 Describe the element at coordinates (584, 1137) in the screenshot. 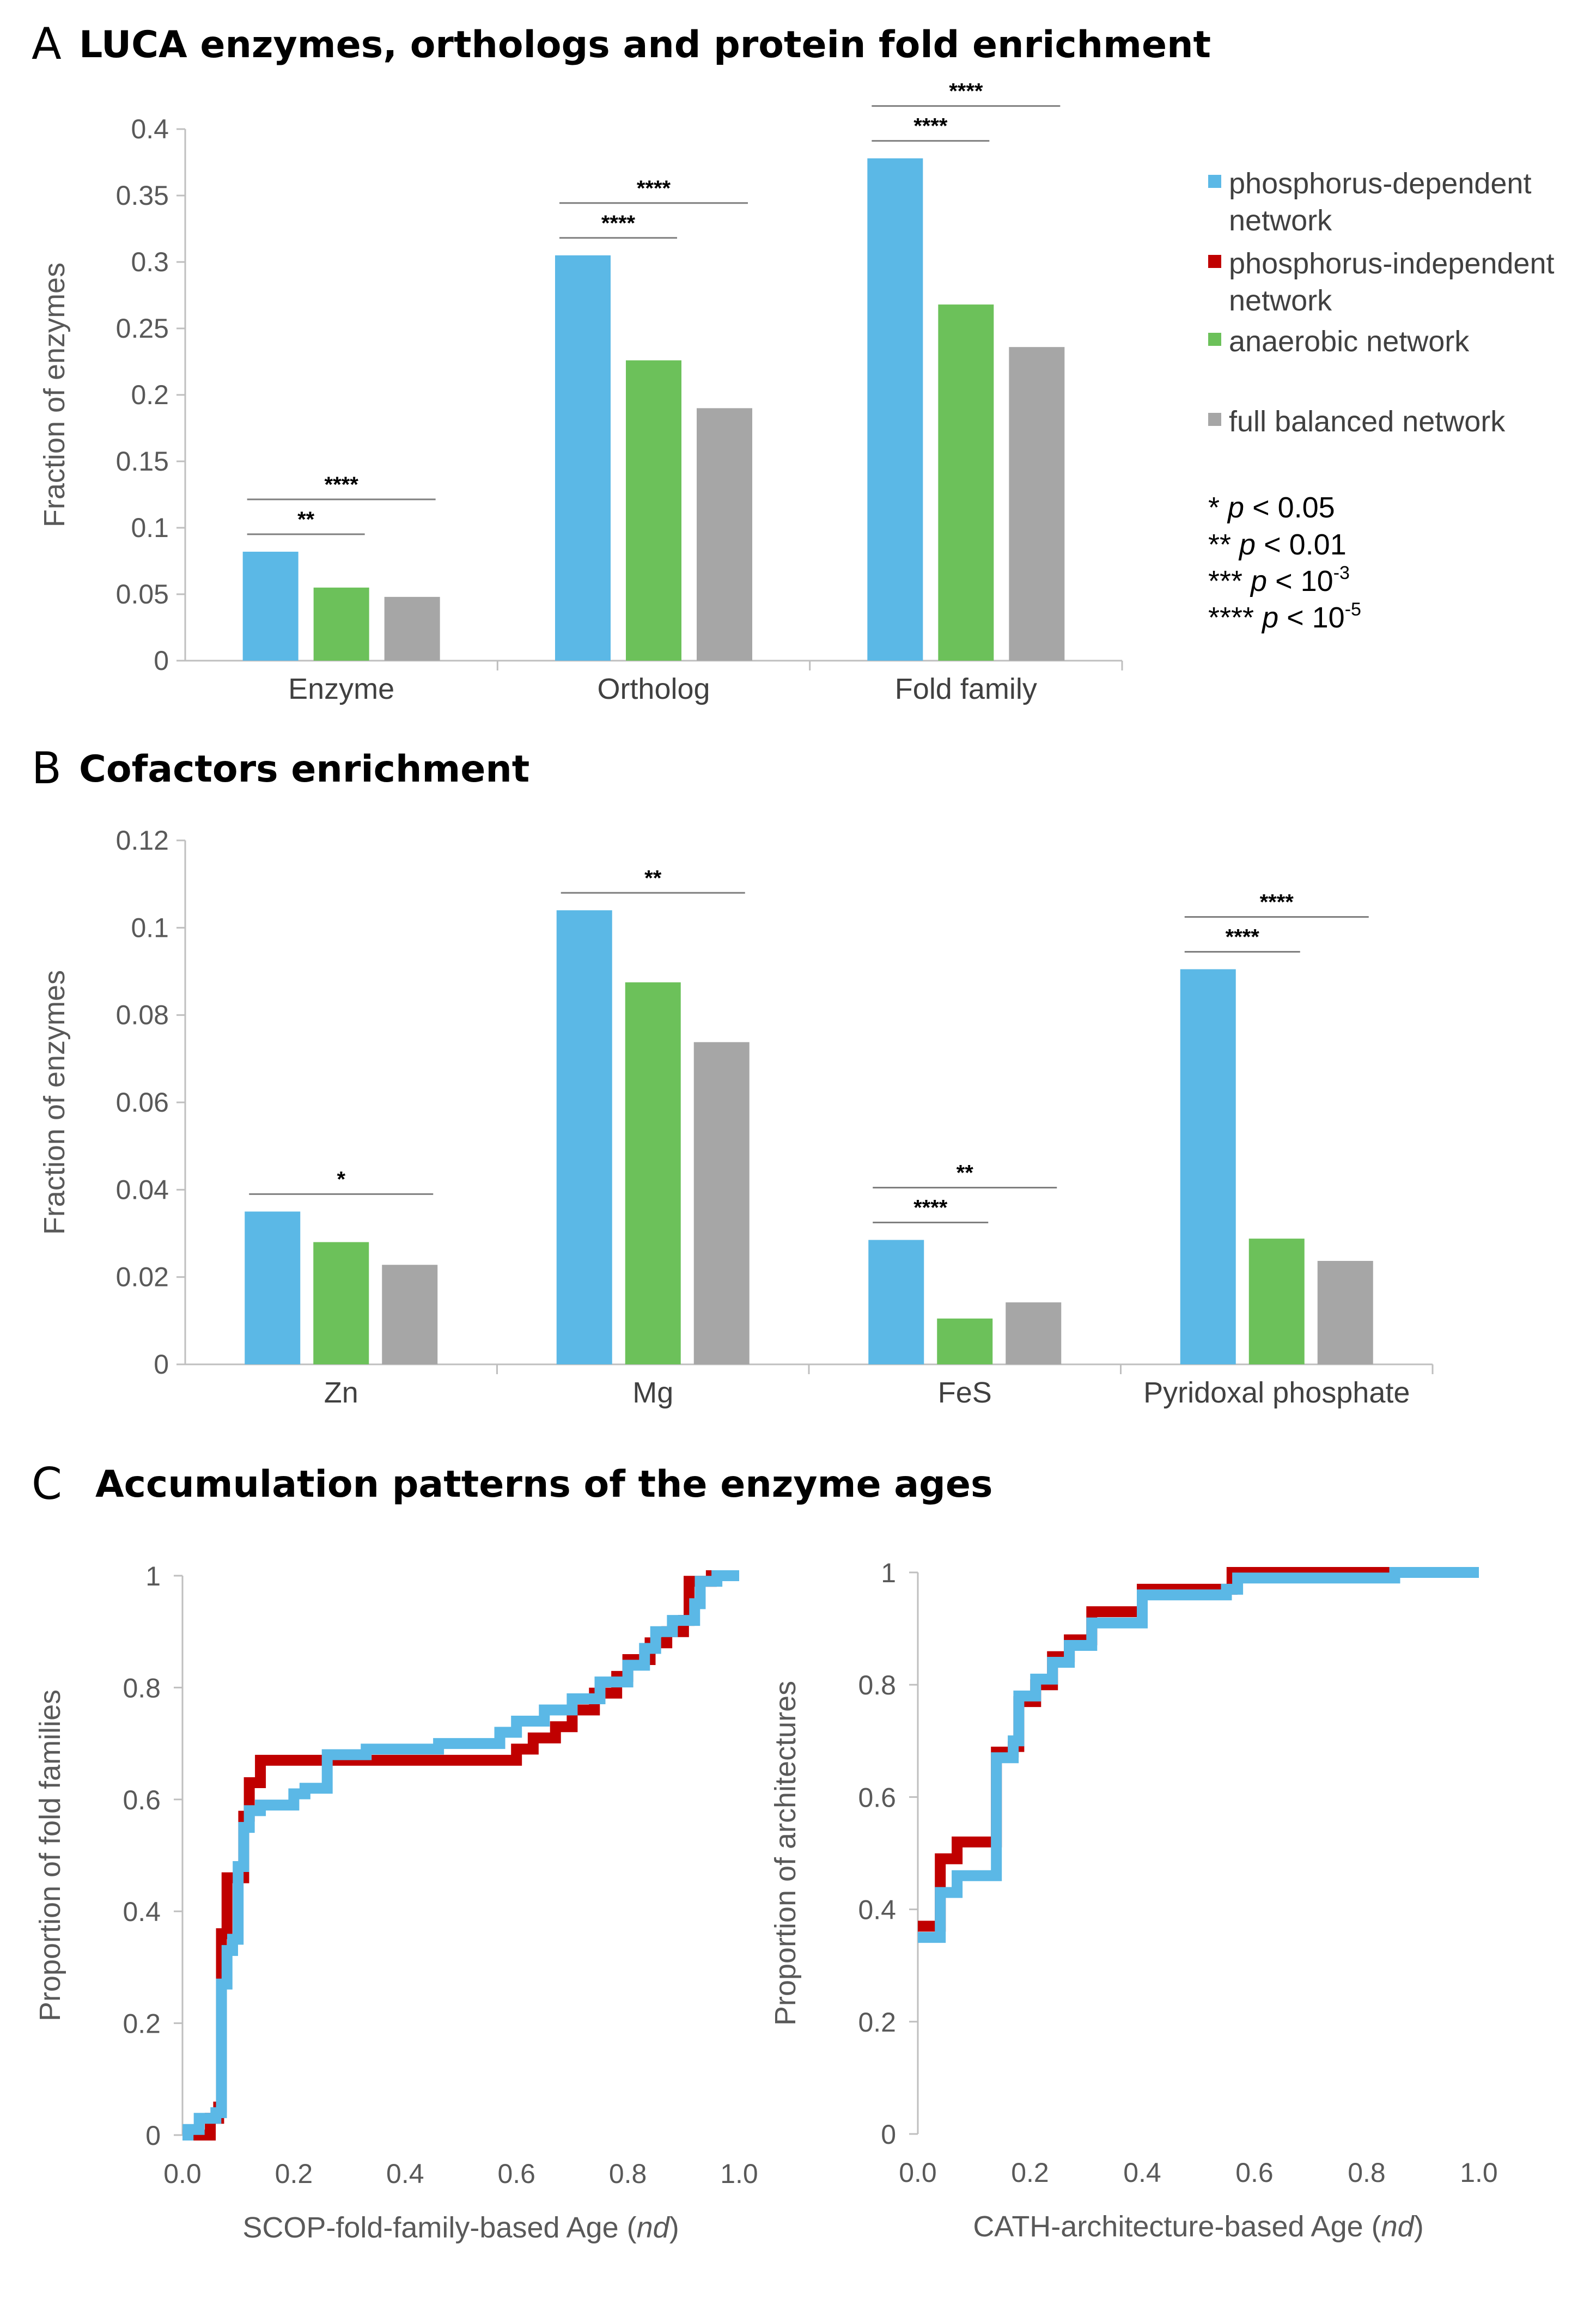

I see `bar-mg-phosphorus-dependent` at that location.